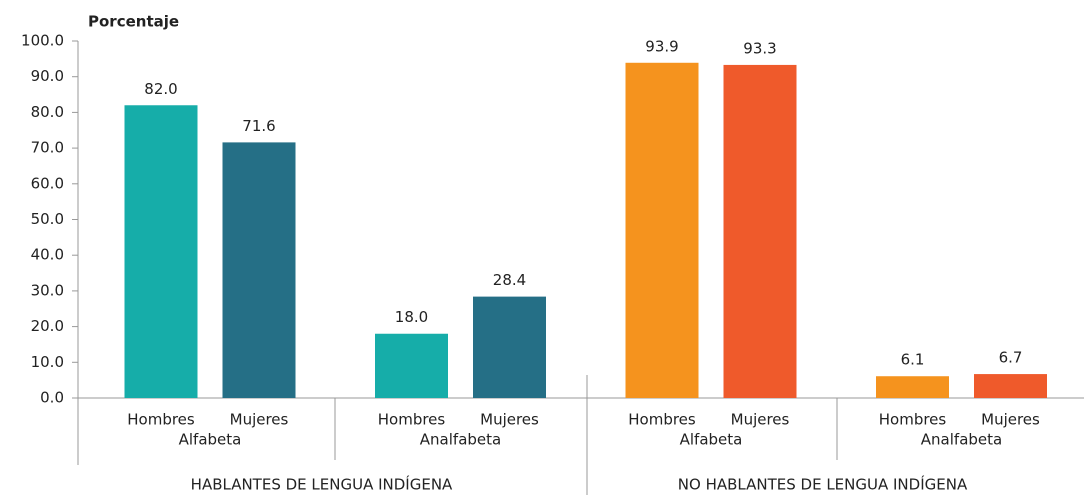 The width and height of the screenshot is (1084, 495). What do you see at coordinates (160, 89) in the screenshot?
I see `value-label: 82.0` at bounding box center [160, 89].